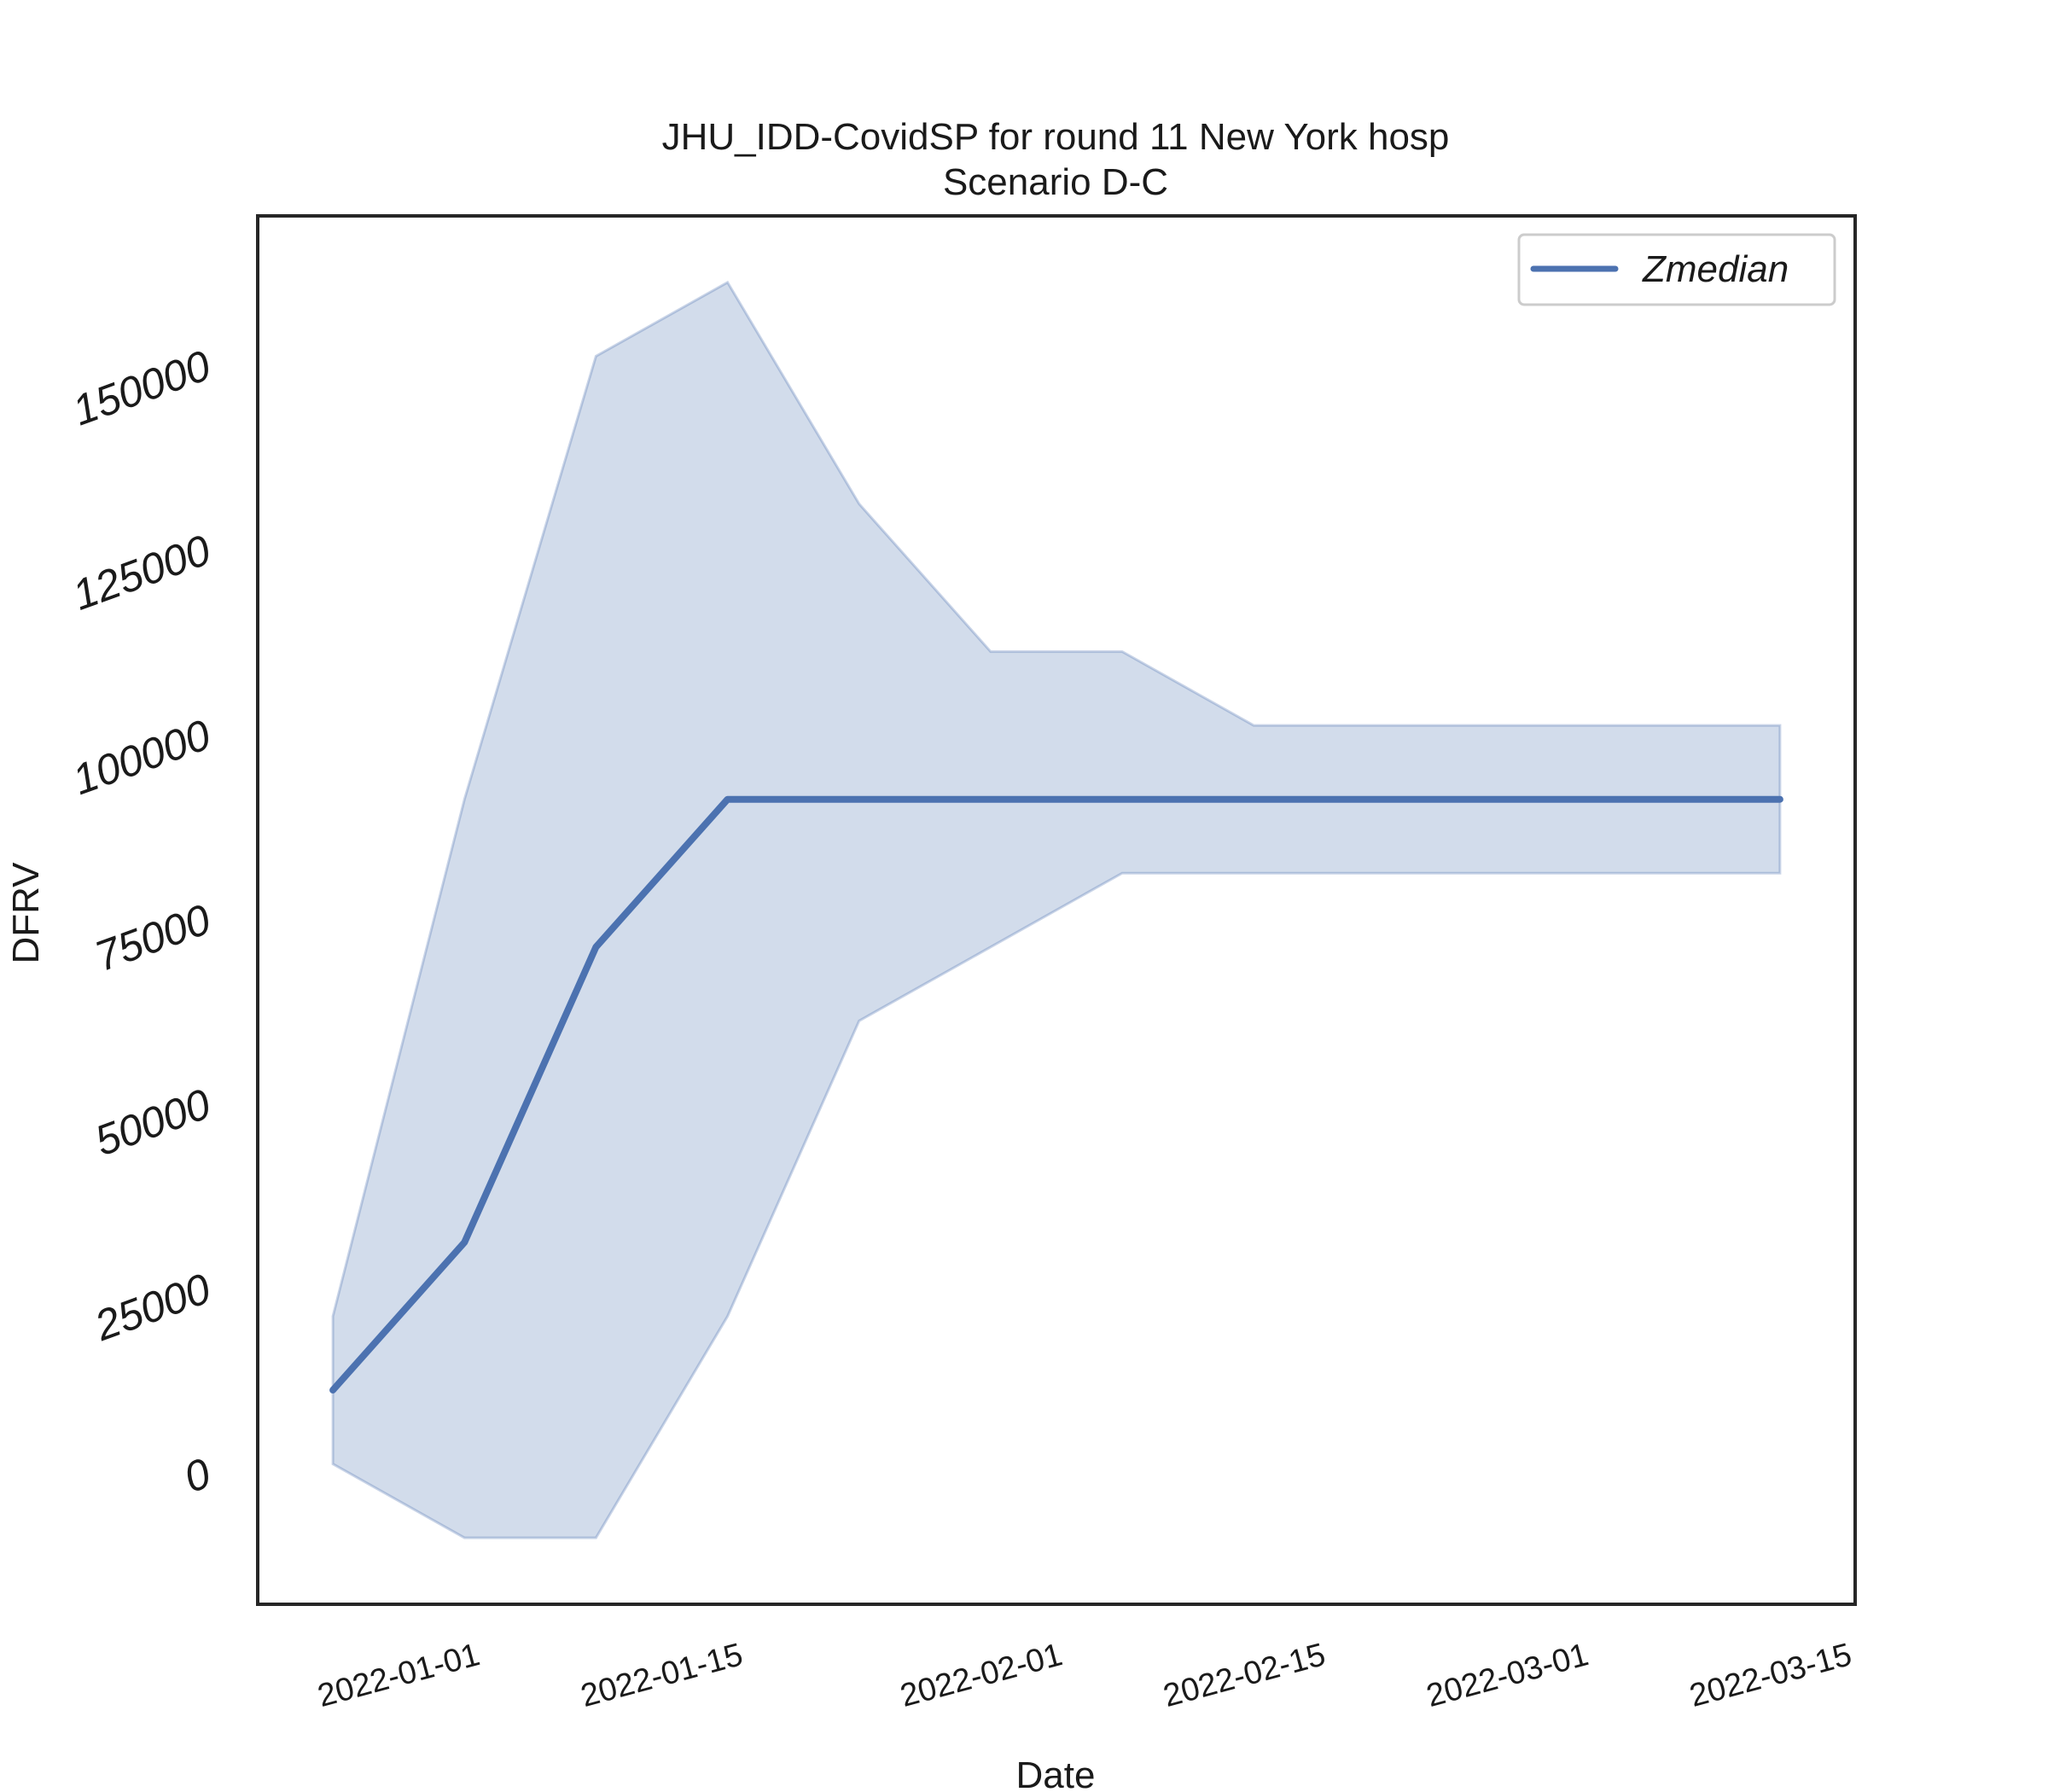 The image size is (2048, 1792). I want to click on y-tick-label: 75000, so click(153, 938).